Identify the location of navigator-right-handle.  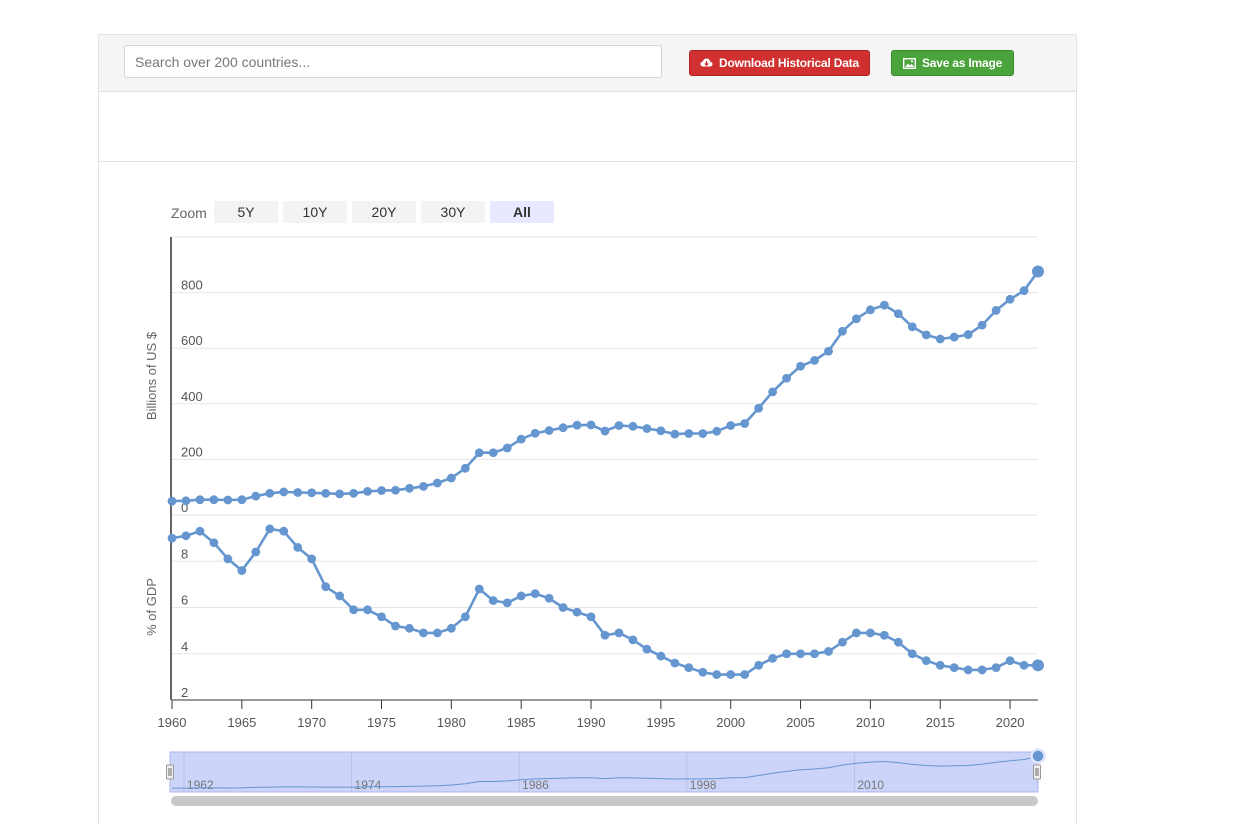
(1037, 772).